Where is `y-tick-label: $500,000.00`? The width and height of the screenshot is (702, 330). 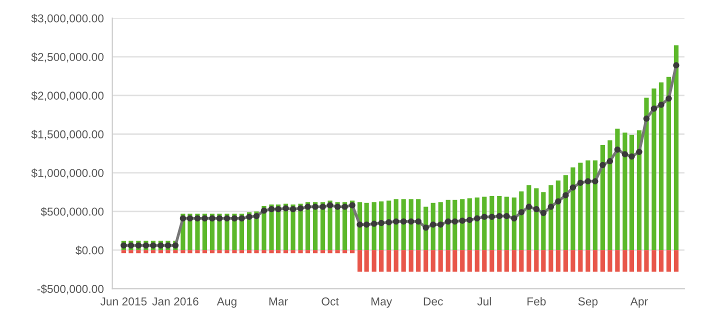 y-tick-label: $500,000.00 is located at coordinates (72, 212).